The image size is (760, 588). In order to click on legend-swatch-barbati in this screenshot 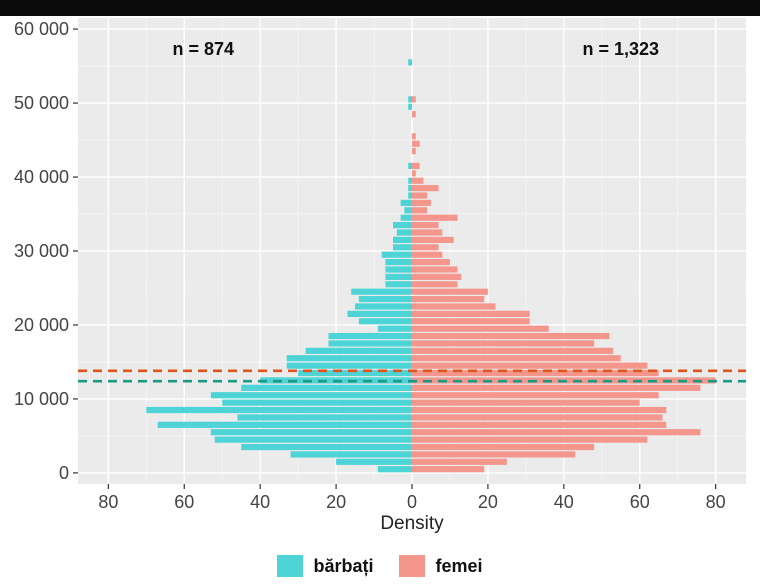, I will do `click(290, 566)`.